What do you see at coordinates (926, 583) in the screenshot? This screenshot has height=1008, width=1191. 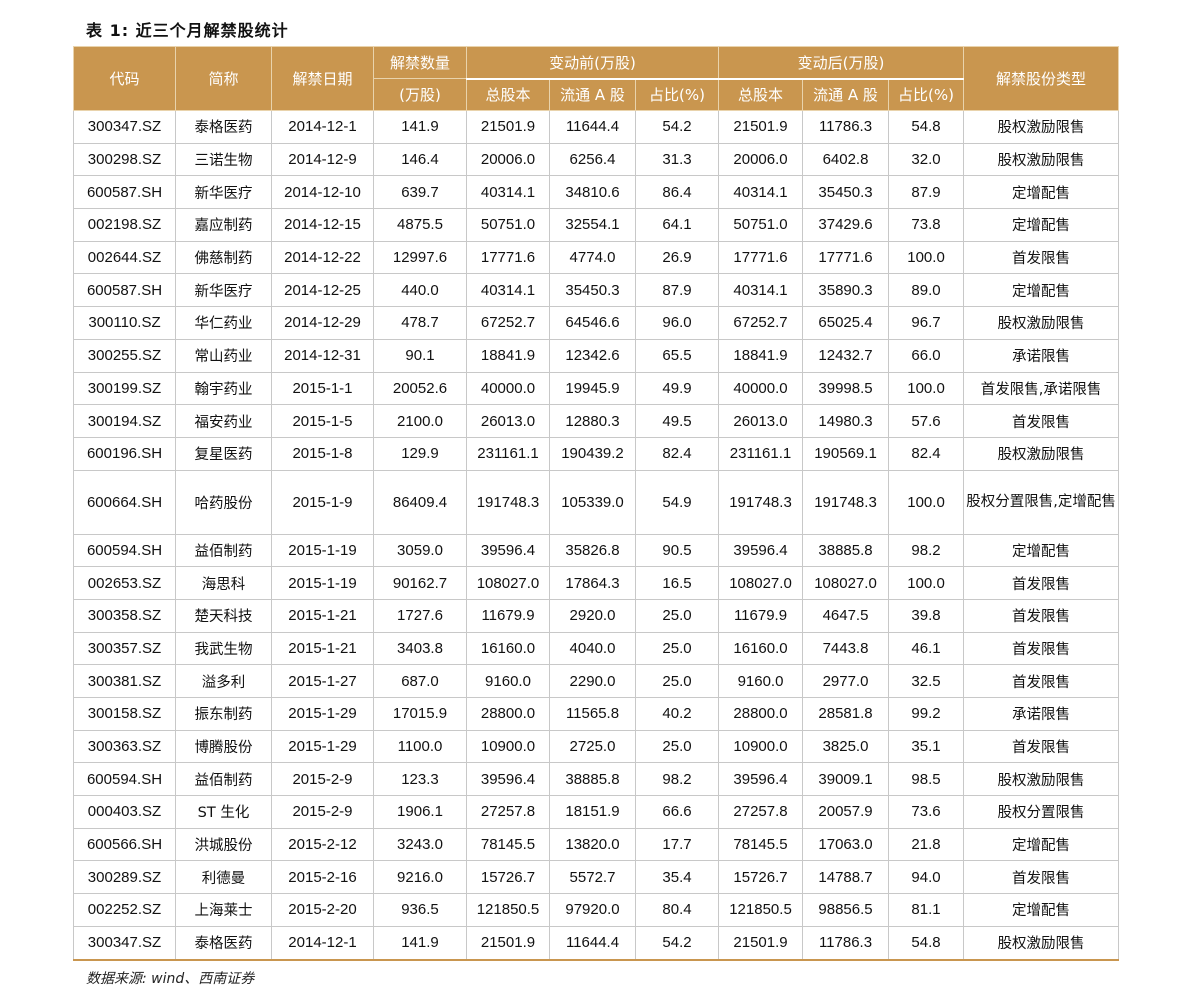 I see `cell-after-ratio: 100.0` at bounding box center [926, 583].